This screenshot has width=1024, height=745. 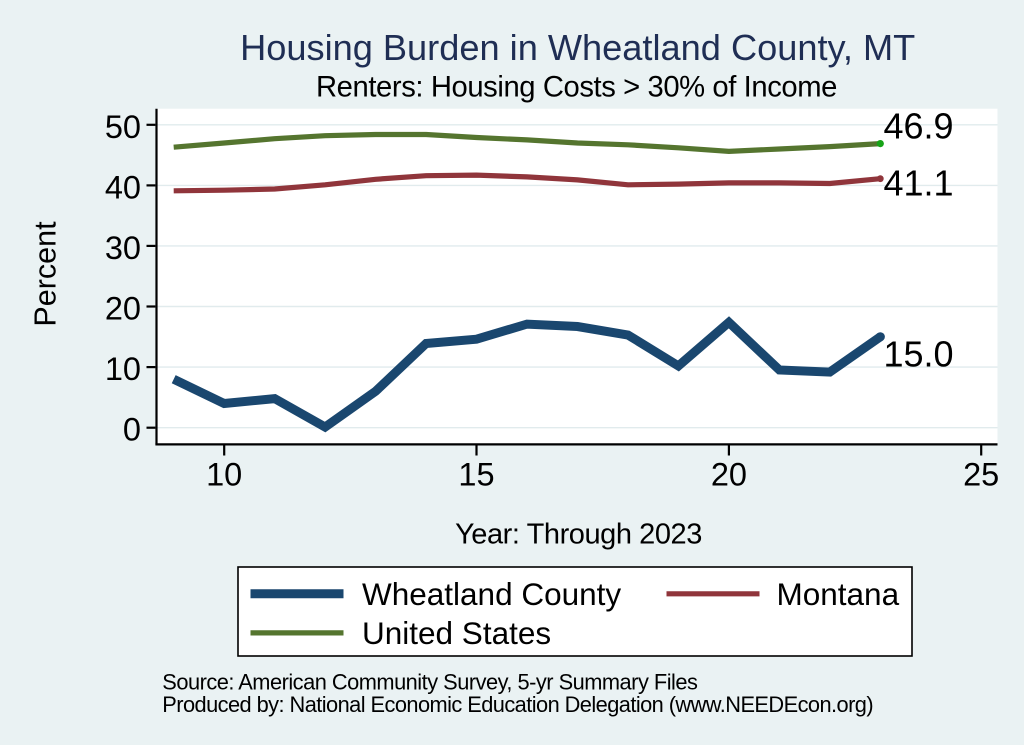 What do you see at coordinates (576, 88) in the screenshot?
I see `svg-text:Renters: Housing Costs > 30% o: Renters: Housing Costs > 30% of Income` at bounding box center [576, 88].